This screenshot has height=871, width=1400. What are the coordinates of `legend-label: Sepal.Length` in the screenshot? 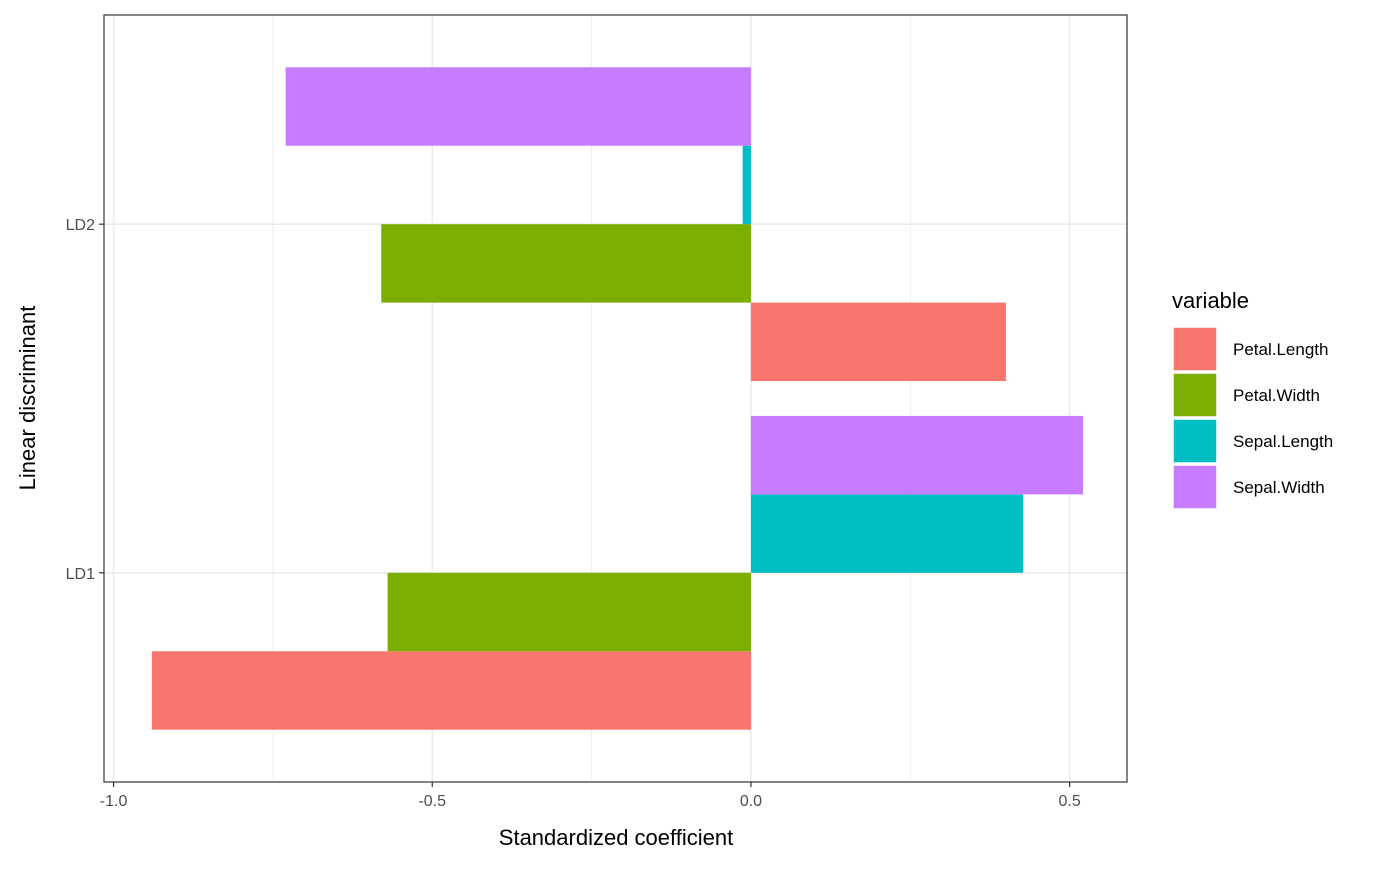 It's located at (1283, 441).